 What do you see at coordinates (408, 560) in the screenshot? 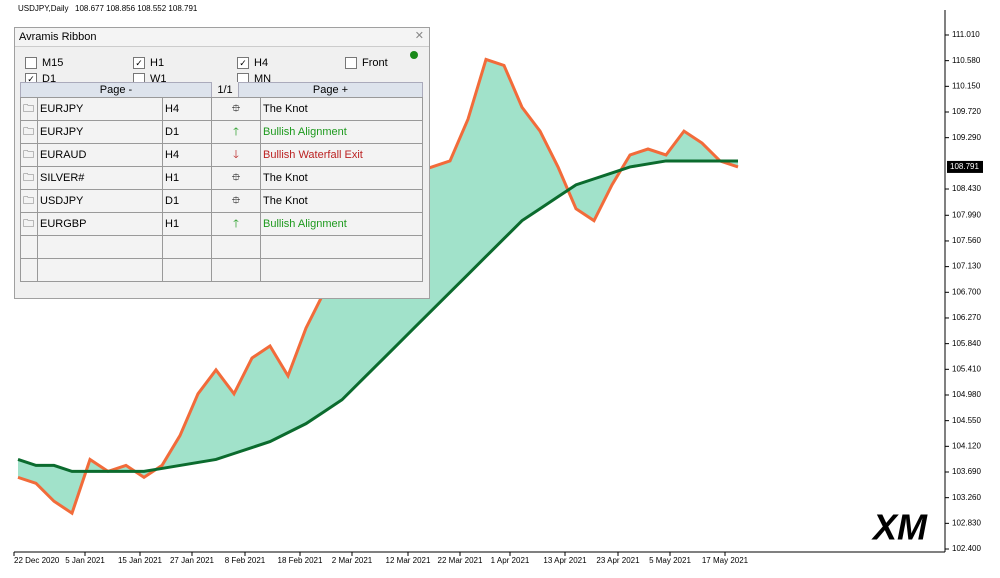
I see `x-tick-label: 12 Mar 2021` at bounding box center [408, 560].